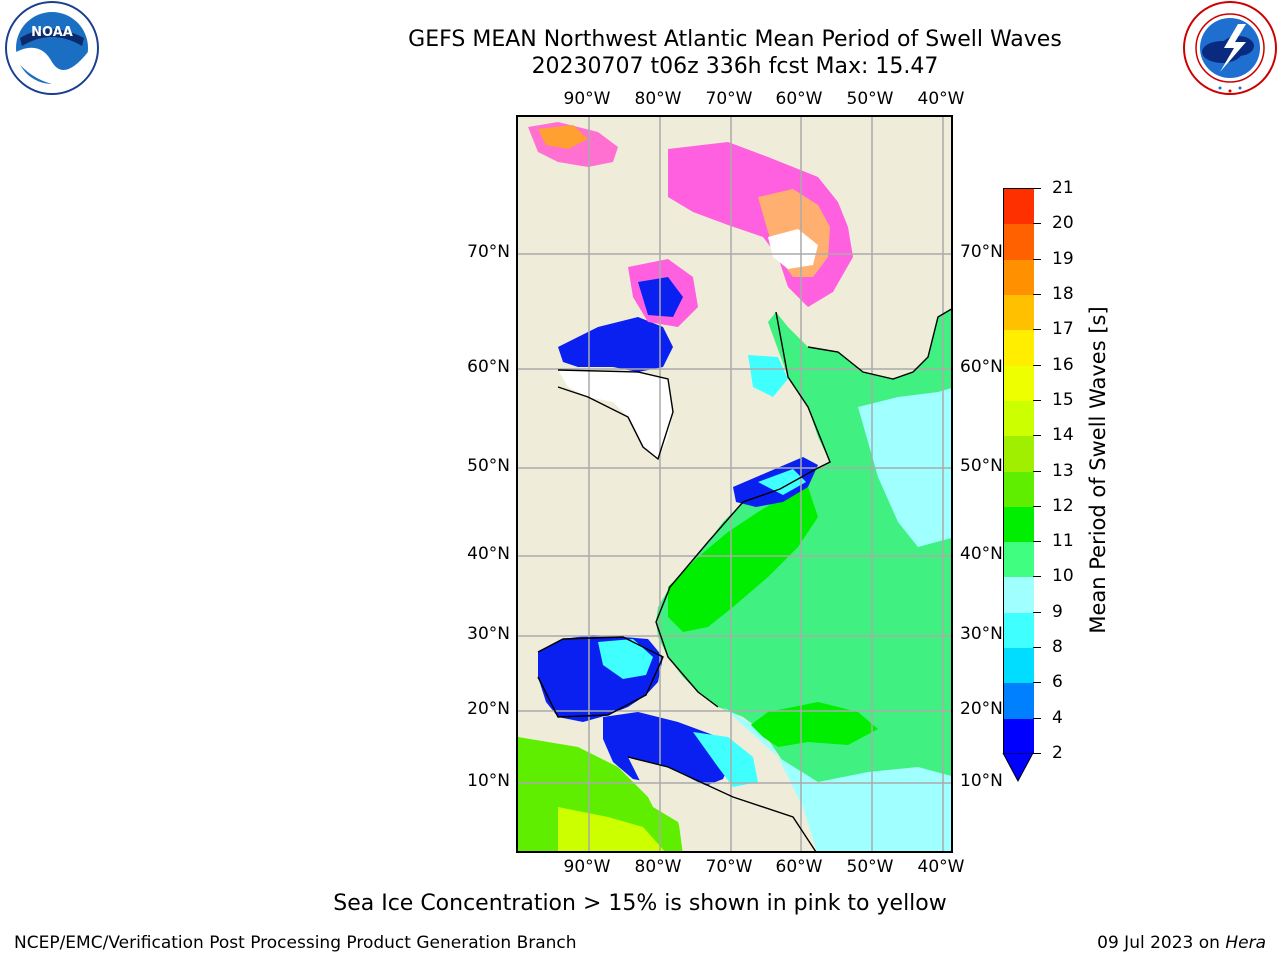 The height and width of the screenshot is (960, 1280). What do you see at coordinates (837, 779) in the screenshot?
I see `cyan-south-region` at bounding box center [837, 779].